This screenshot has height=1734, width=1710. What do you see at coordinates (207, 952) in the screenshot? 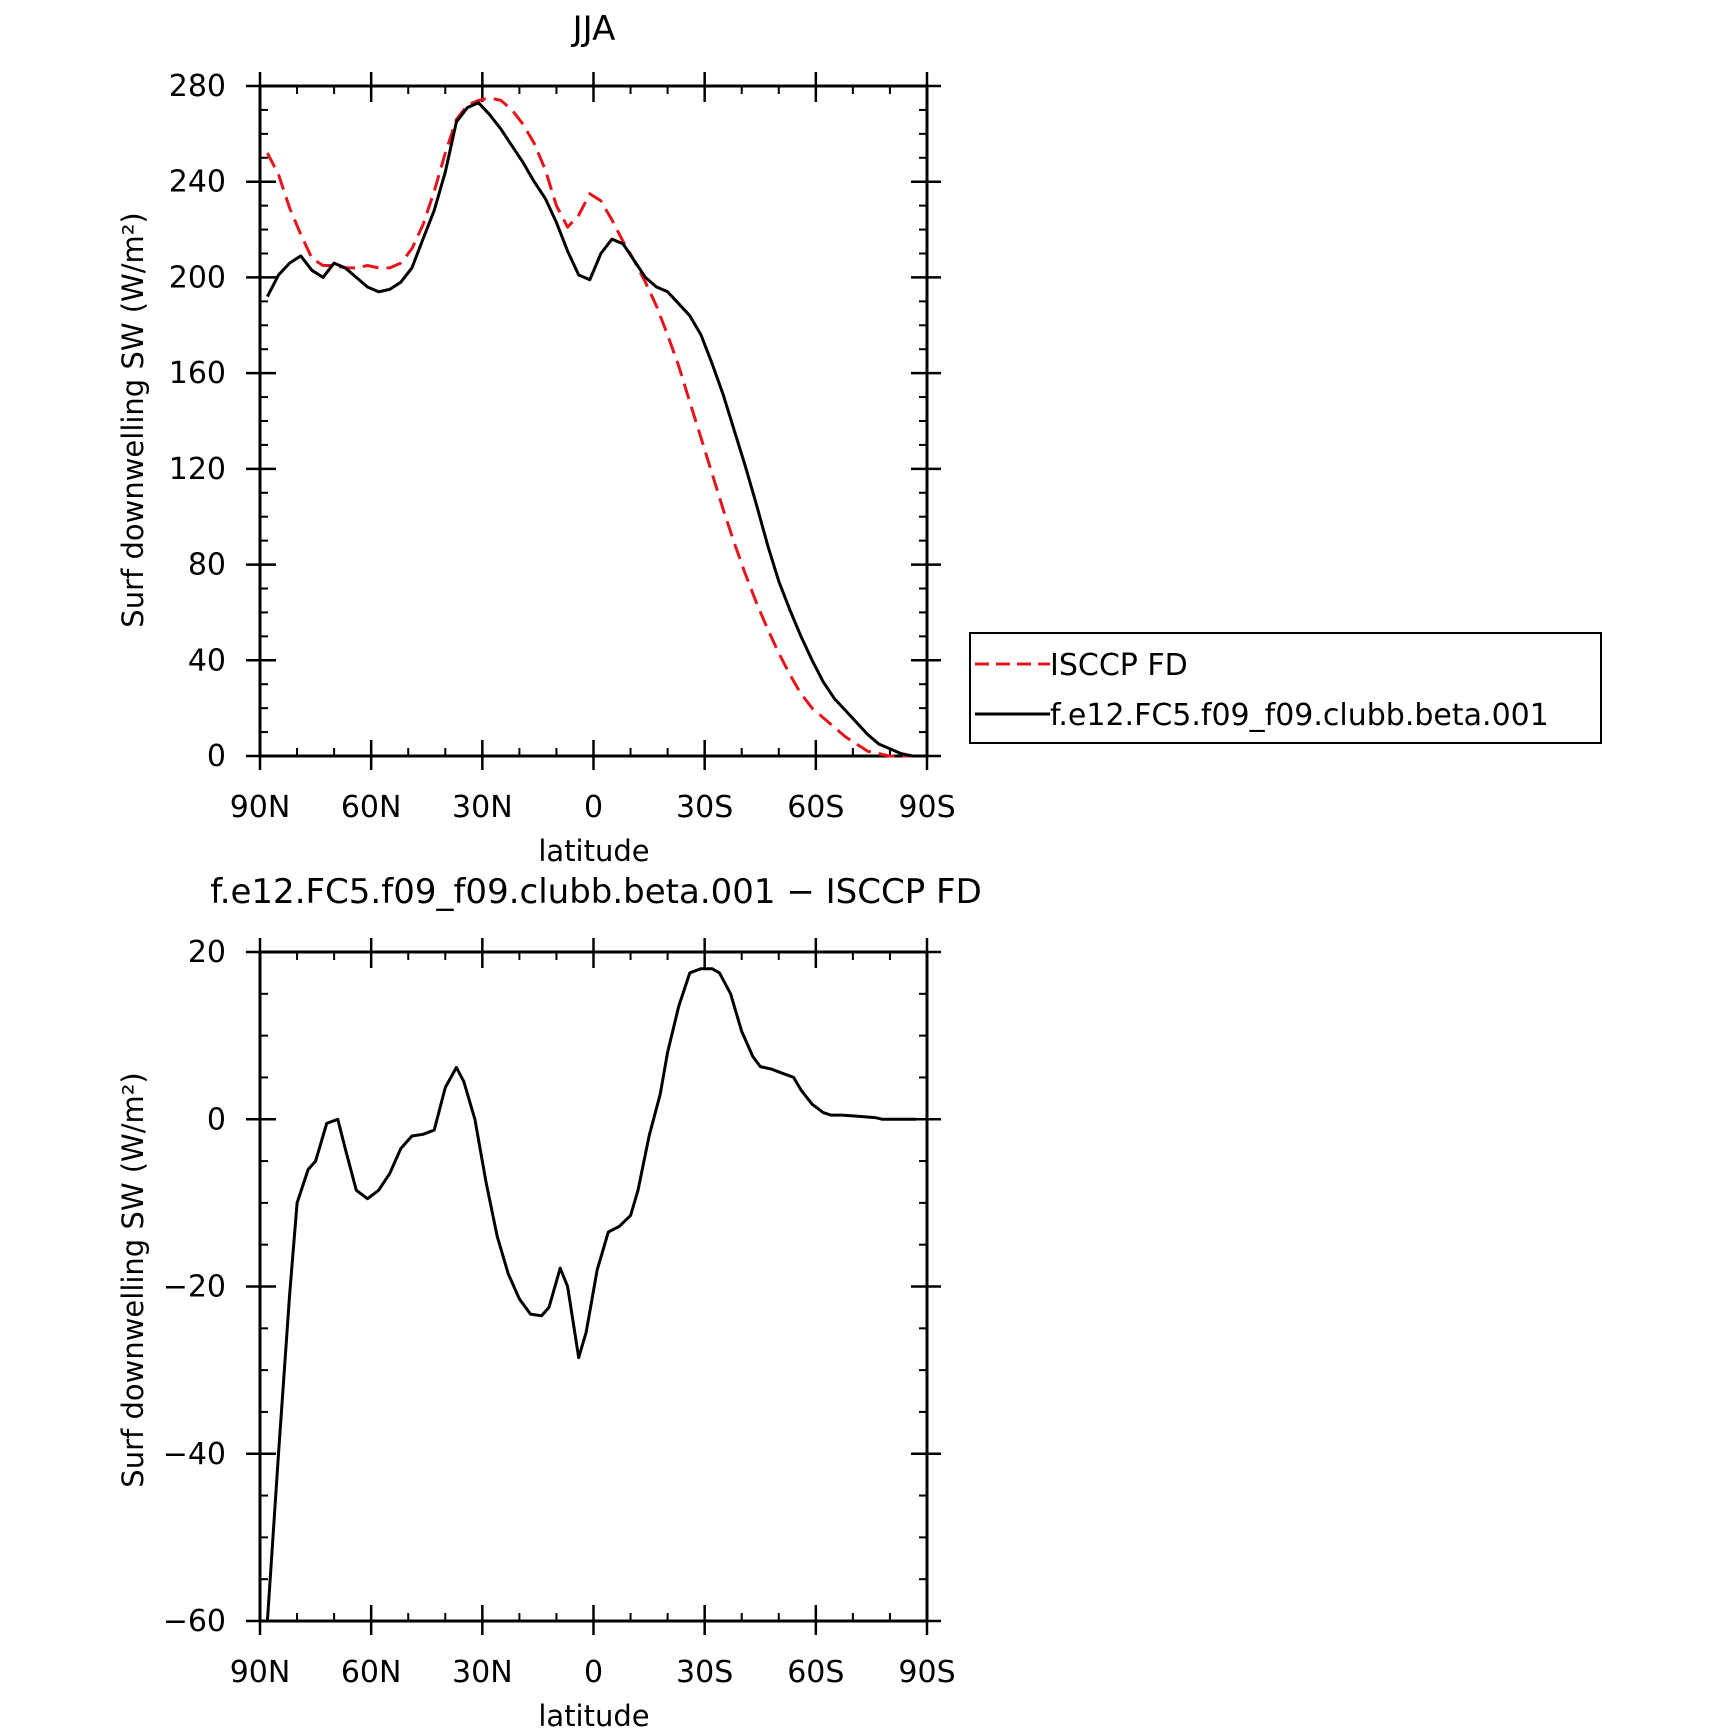
I see `y-tick-label: 20` at bounding box center [207, 952].